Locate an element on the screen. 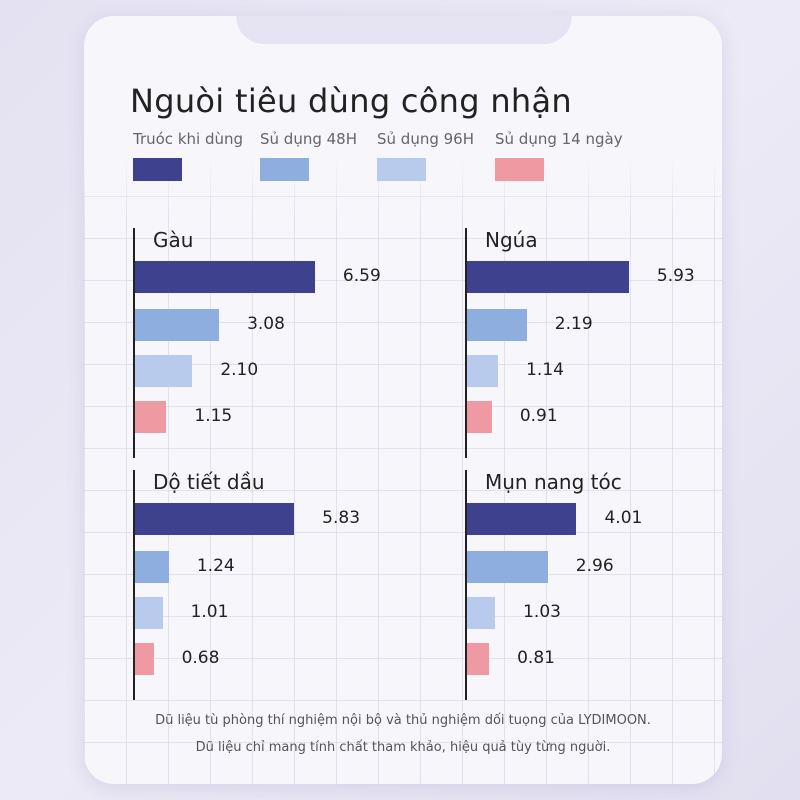 This screenshot has width=800, height=800. panel-title: Dộ tiết dầu is located at coordinates (209, 482).